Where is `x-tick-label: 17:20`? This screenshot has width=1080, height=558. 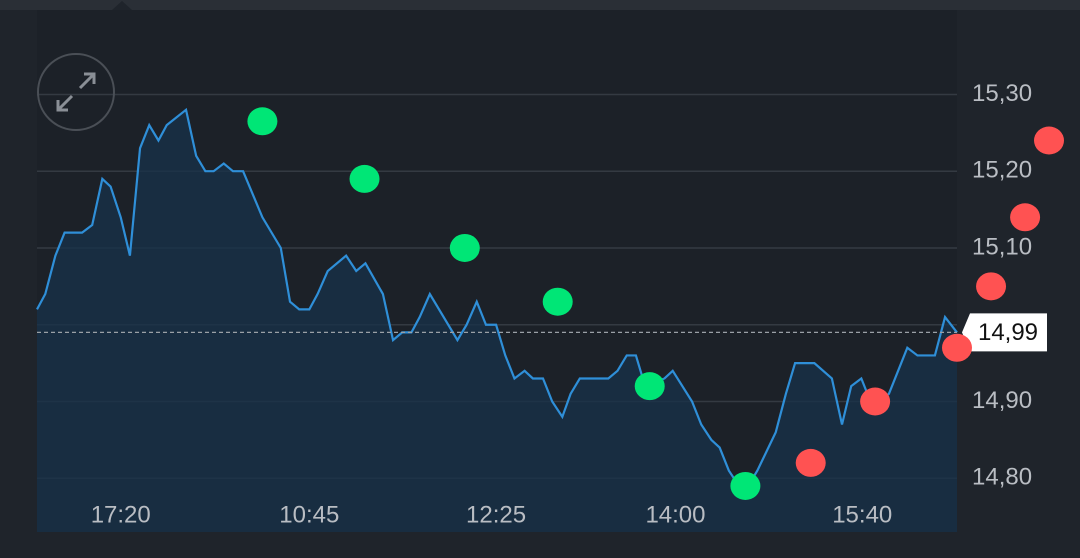 x-tick-label: 17:20 is located at coordinates (121, 514).